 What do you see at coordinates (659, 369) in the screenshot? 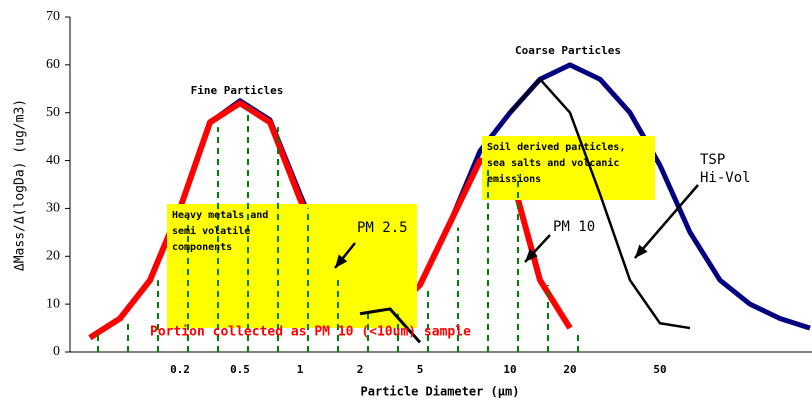
I see `x-tick-label: 50` at bounding box center [659, 369].